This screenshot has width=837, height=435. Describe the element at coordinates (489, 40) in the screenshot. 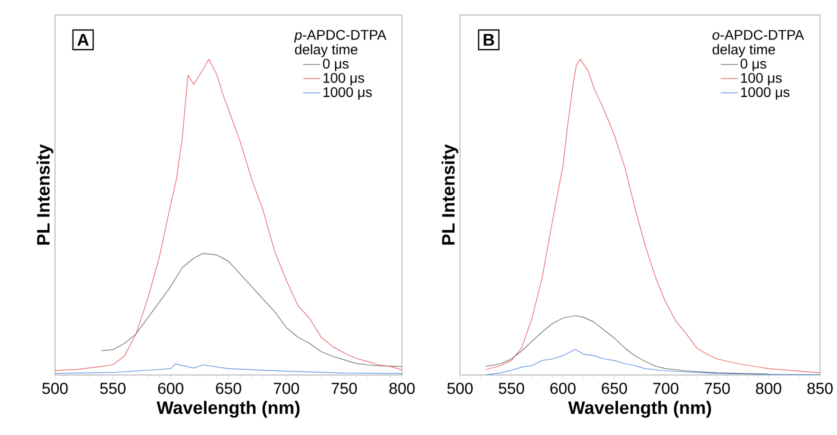

I see `chart-title: B` at that location.